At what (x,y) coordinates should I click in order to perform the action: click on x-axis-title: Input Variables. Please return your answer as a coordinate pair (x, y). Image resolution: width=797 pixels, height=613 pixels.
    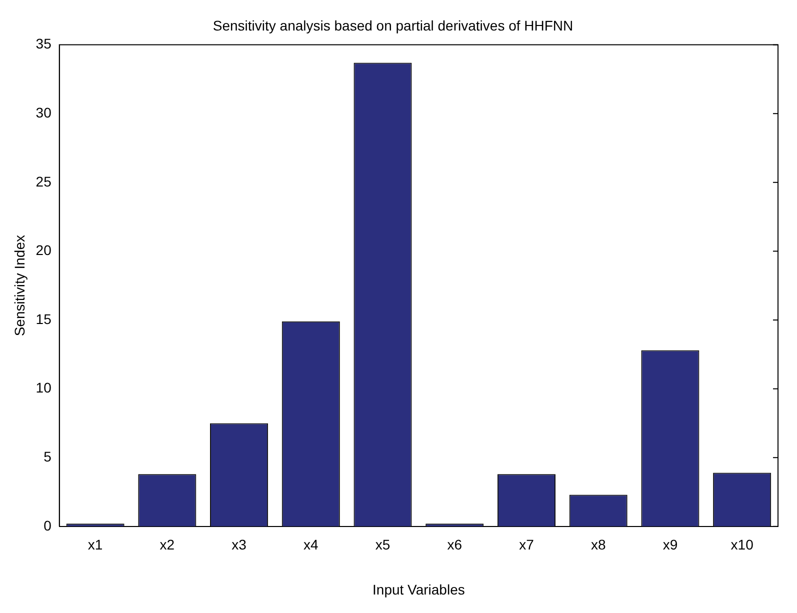
    Looking at the image, I should click on (418, 589).